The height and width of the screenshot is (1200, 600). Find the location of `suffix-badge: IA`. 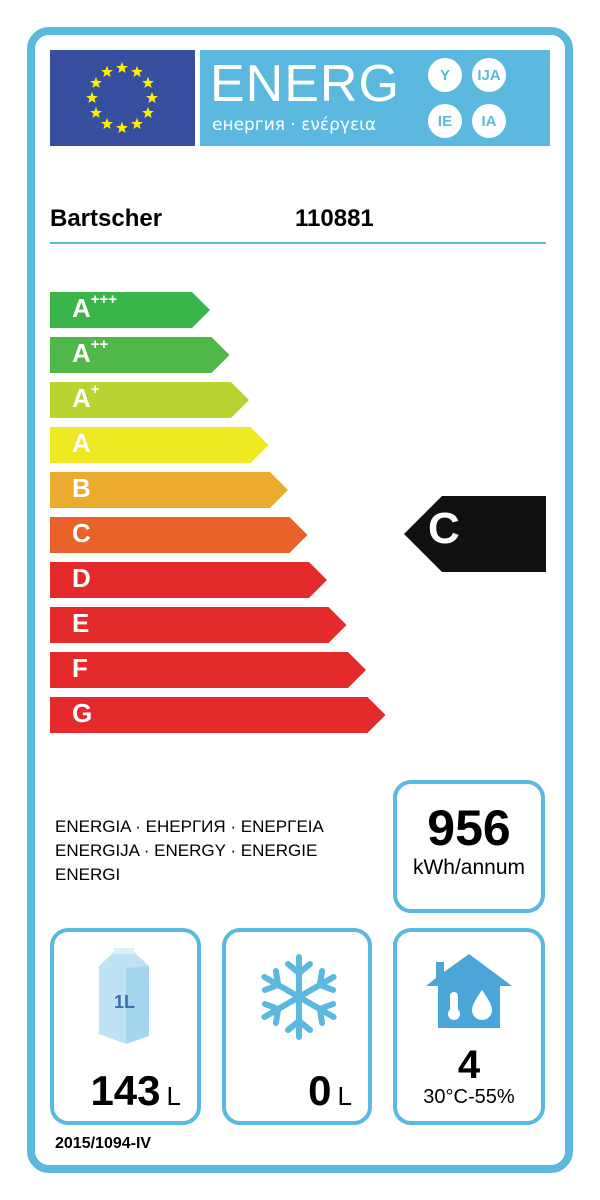

suffix-badge: IA is located at coordinates (489, 121).